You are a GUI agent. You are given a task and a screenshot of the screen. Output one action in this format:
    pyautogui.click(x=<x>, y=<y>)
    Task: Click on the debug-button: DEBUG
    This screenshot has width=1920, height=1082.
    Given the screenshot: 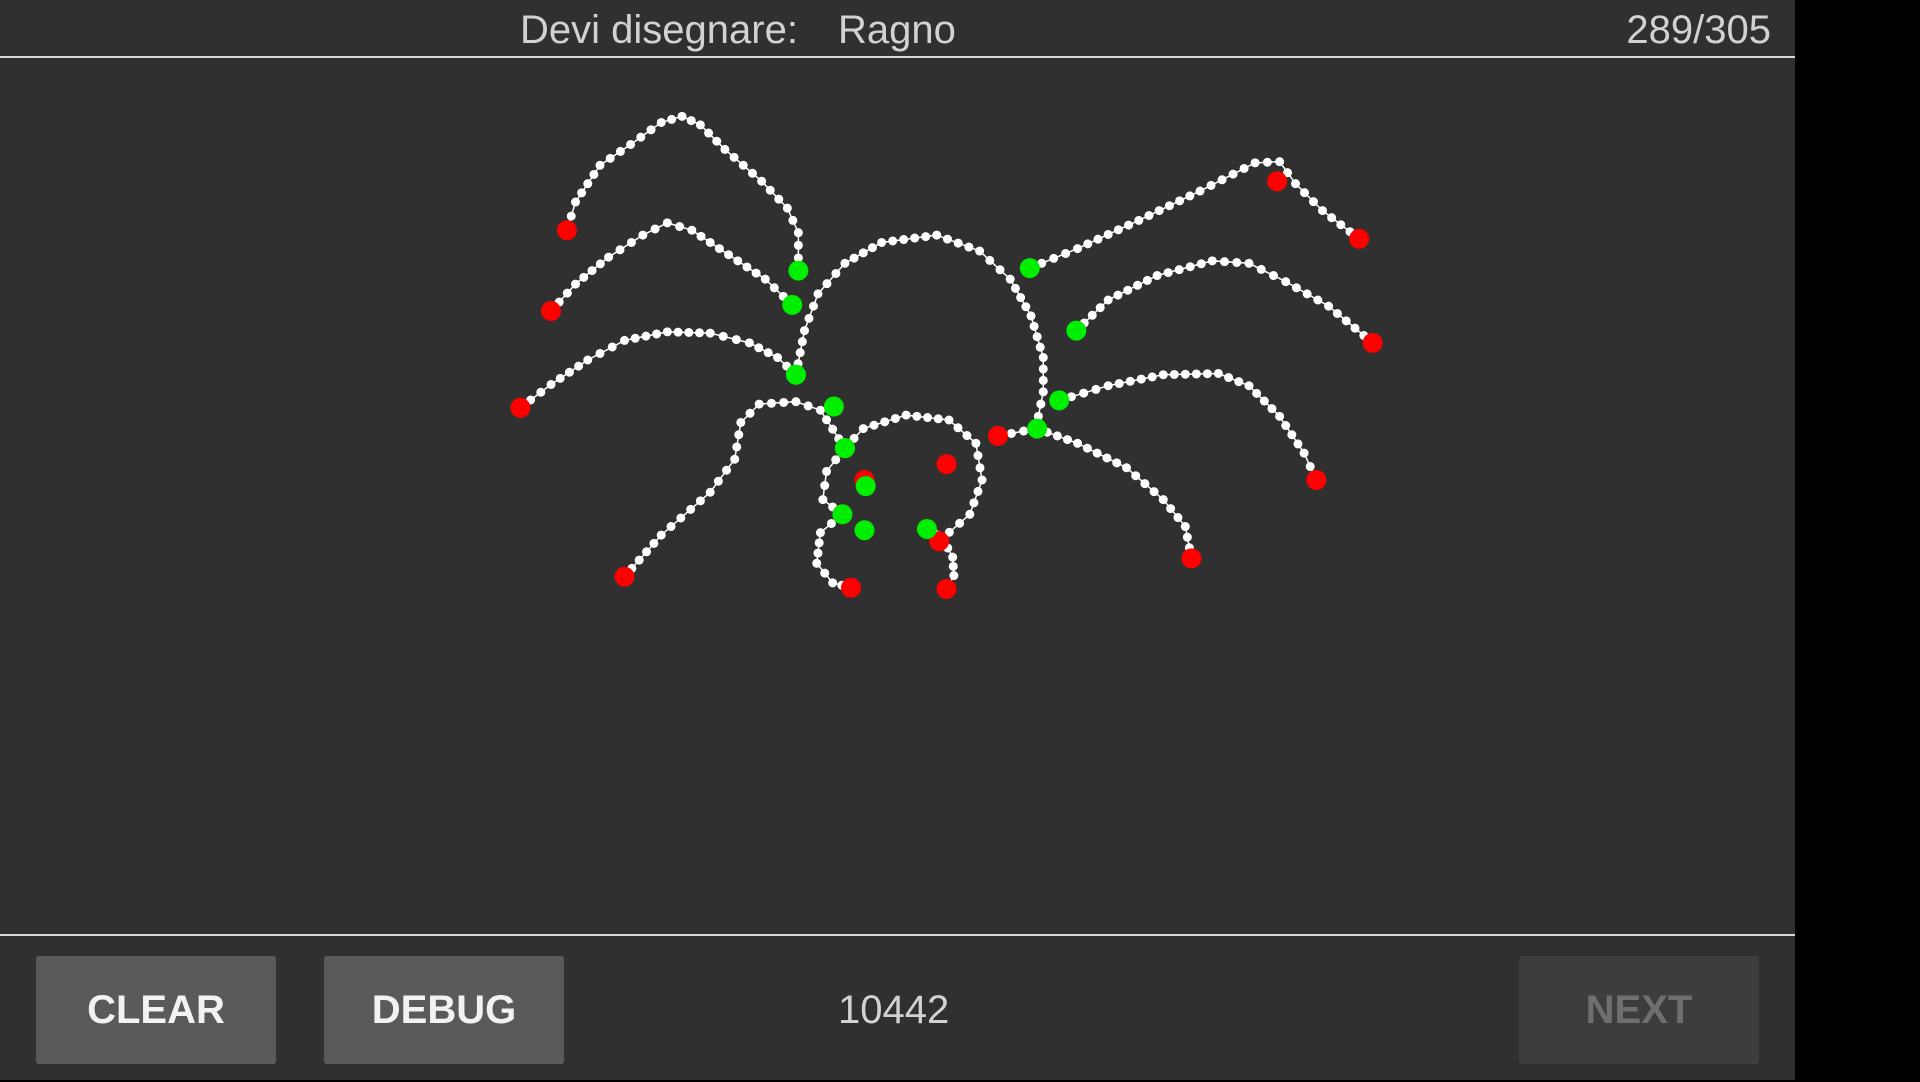 What is the action you would take?
    pyautogui.click(x=444, y=1010)
    